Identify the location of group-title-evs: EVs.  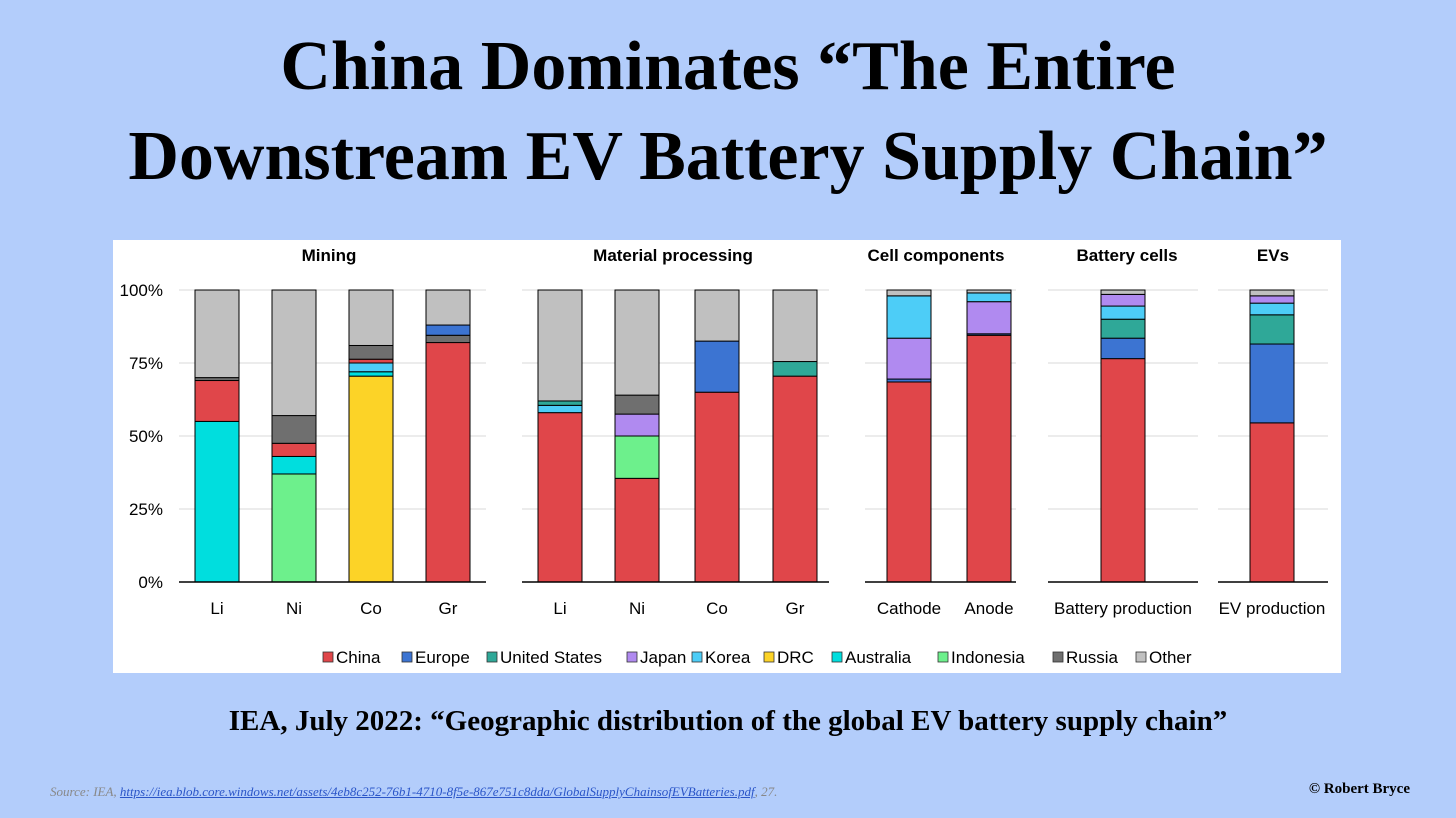
(1273, 255).